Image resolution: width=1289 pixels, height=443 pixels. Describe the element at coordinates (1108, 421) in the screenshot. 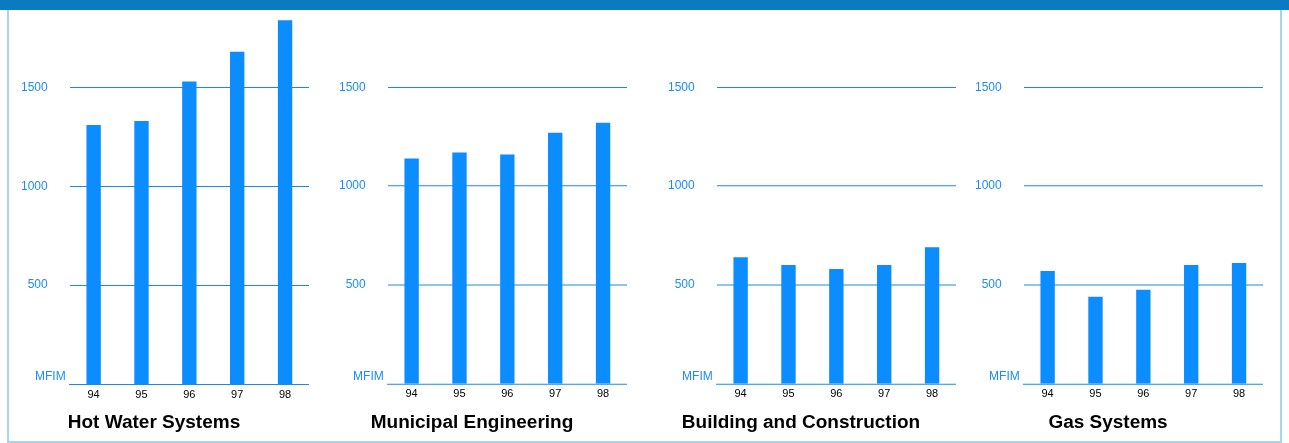

I see `text: Gas Systems` at that location.